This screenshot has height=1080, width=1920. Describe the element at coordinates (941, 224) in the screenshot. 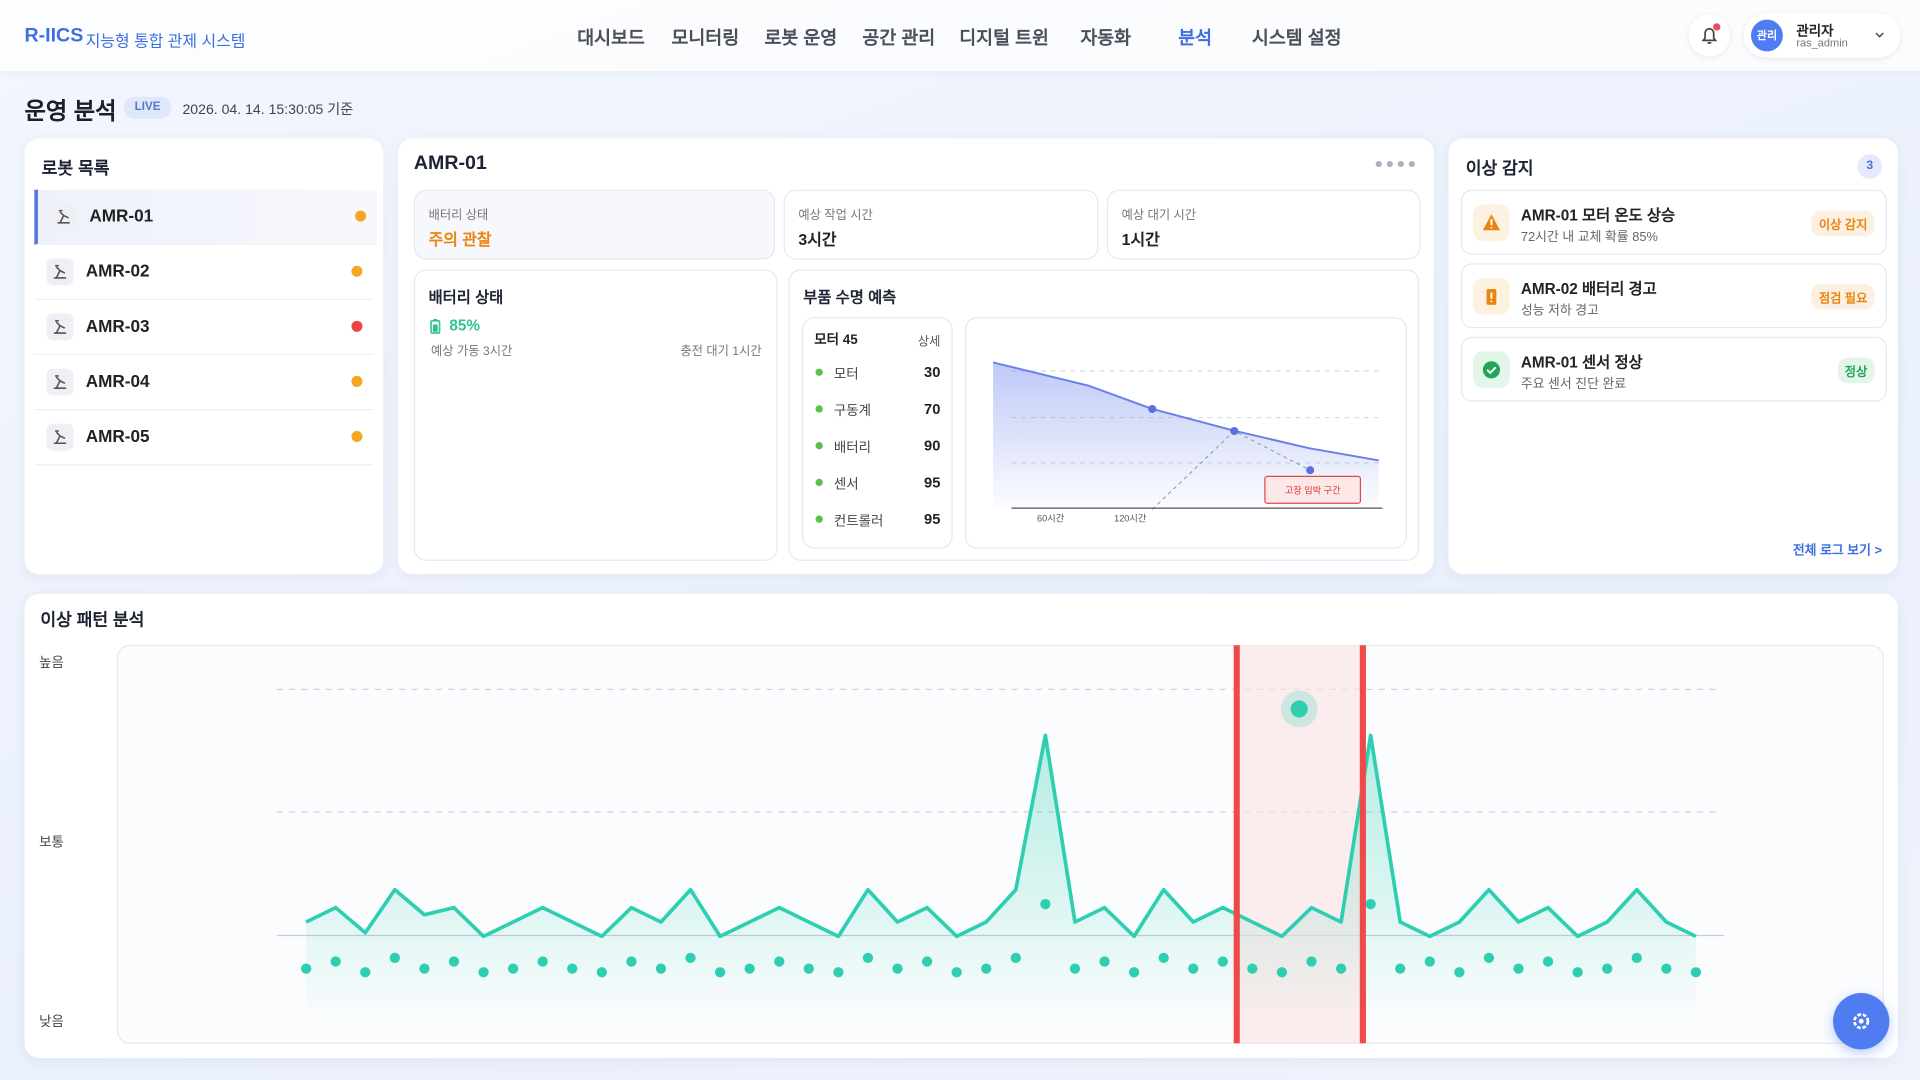

I see `stat-card: 예상 작업 시간 3시간` at that location.